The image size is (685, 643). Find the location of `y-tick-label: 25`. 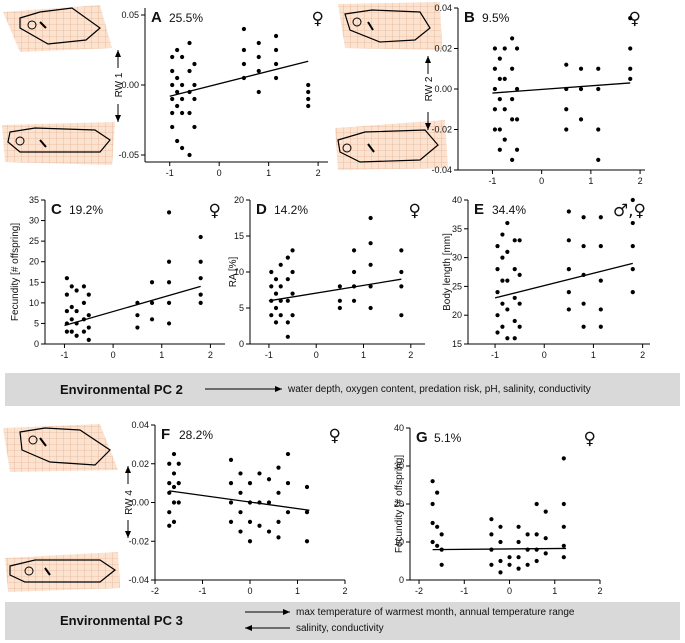

y-tick-label: 25 is located at coordinates (457, 286).